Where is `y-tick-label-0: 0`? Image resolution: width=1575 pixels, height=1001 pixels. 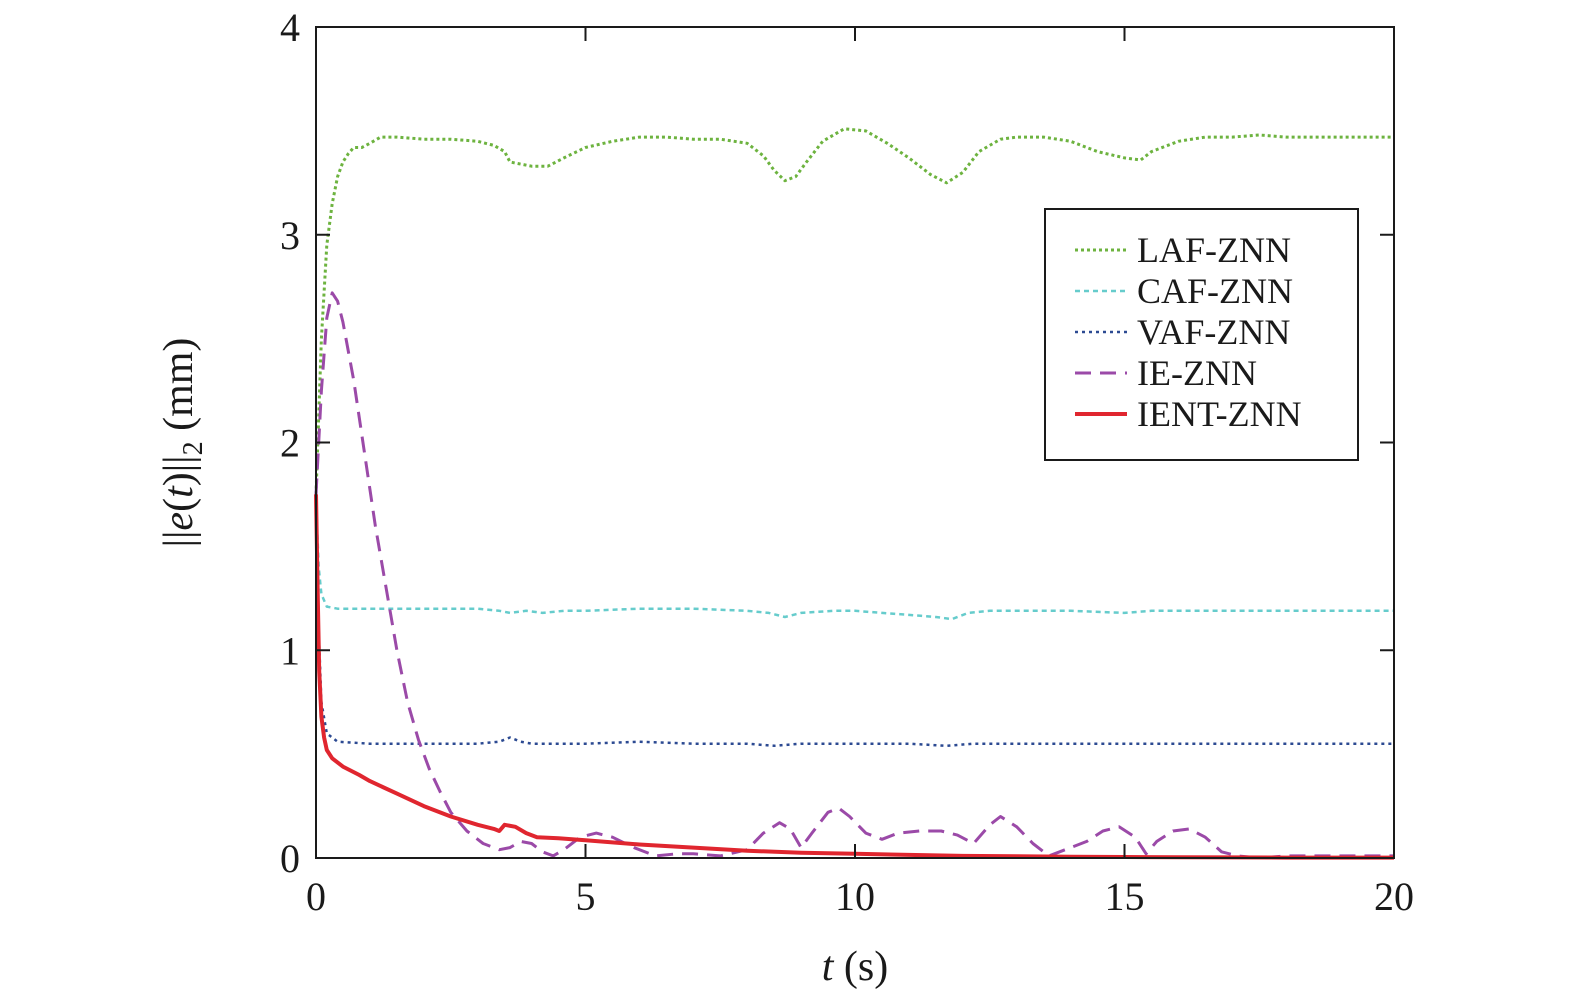
y-tick-label-0: 0 is located at coordinates (290, 858).